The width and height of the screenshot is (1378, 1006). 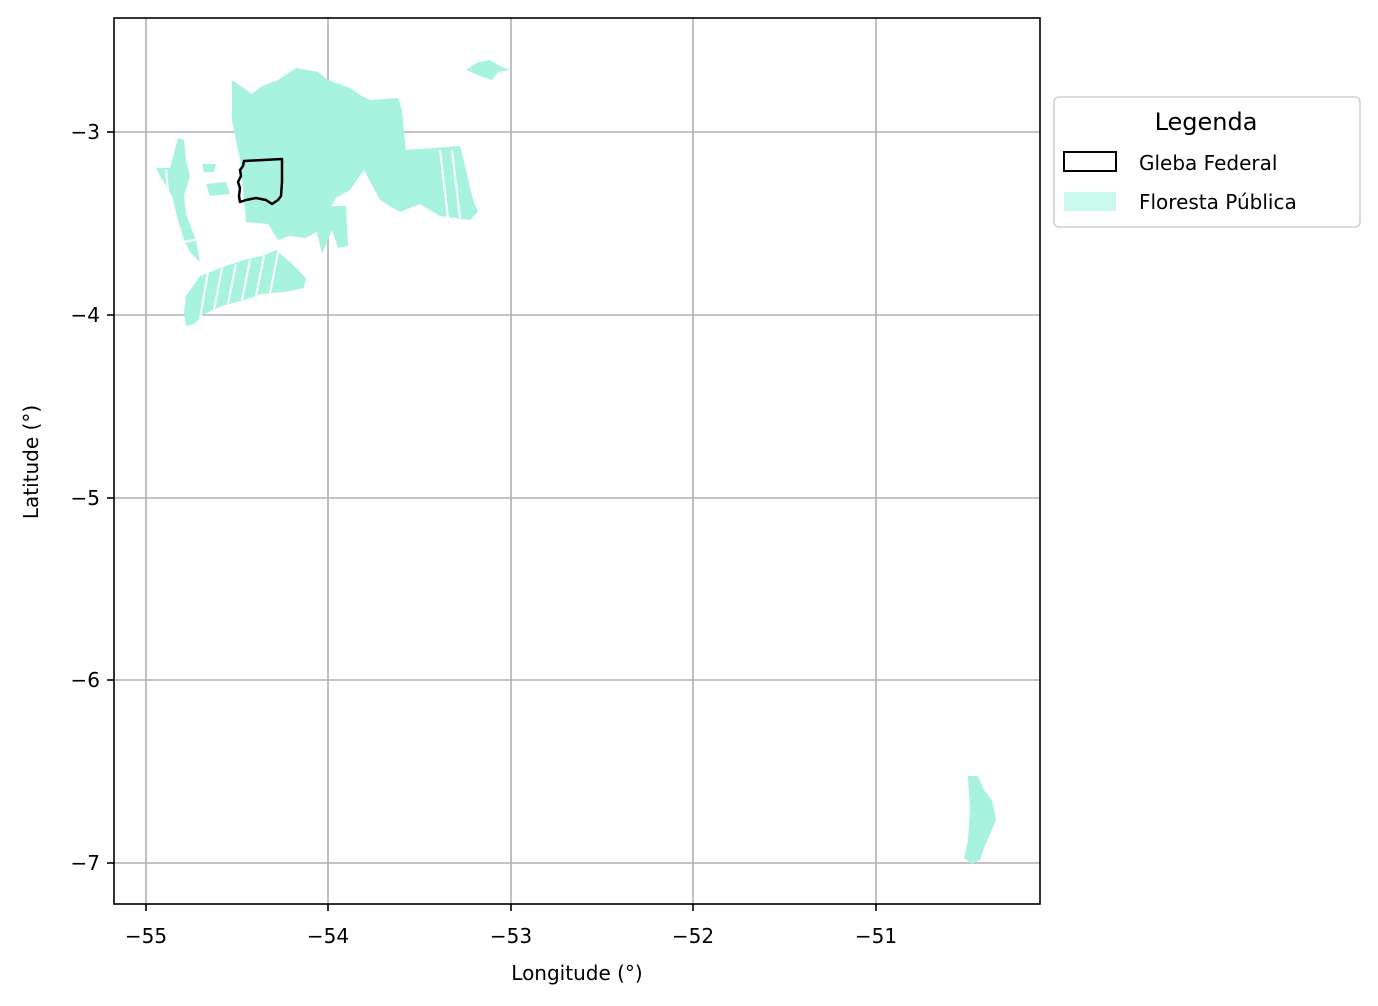 What do you see at coordinates (146, 936) in the screenshot?
I see `xtick-label: −55` at bounding box center [146, 936].